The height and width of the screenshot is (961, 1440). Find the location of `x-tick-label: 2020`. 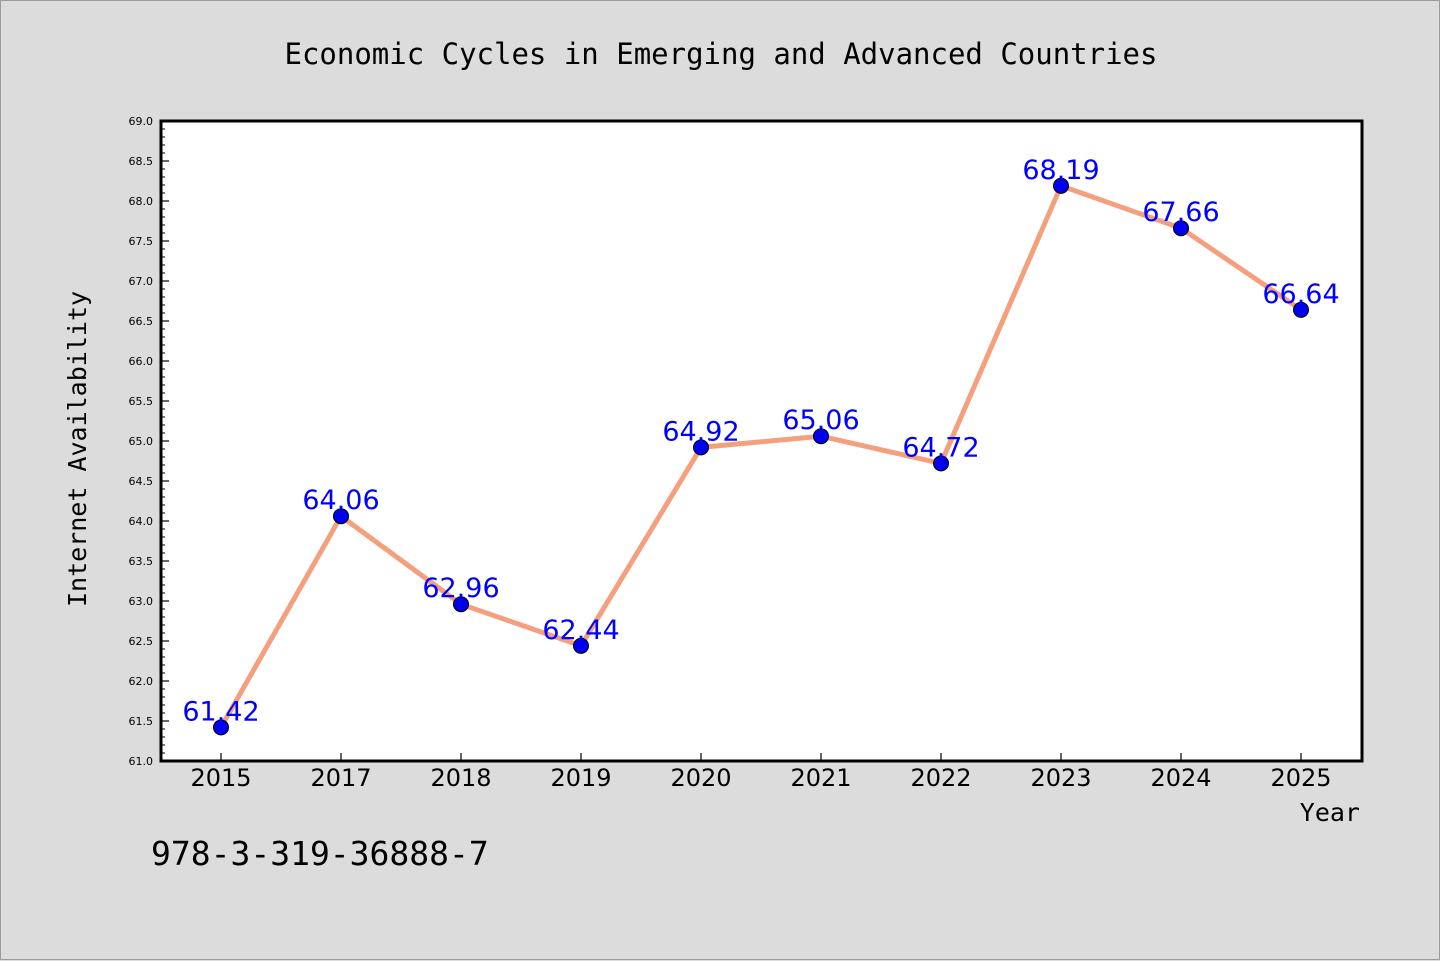

x-tick-label: 2020 is located at coordinates (700, 778).